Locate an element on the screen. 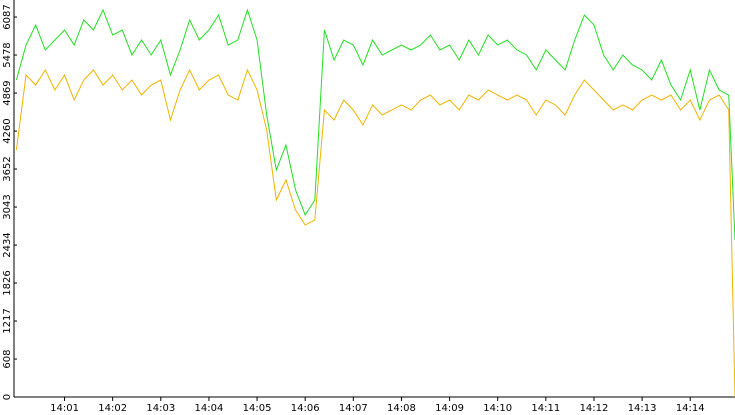 Image resolution: width=735 pixels, height=415 pixels. y-tick-label: 2434 is located at coordinates (7, 244).